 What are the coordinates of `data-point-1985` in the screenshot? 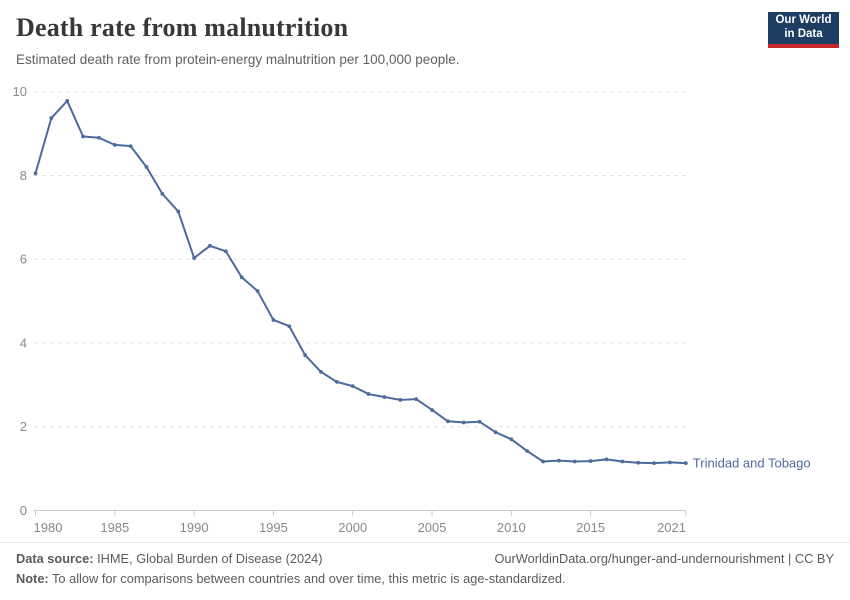 It's located at (114, 144).